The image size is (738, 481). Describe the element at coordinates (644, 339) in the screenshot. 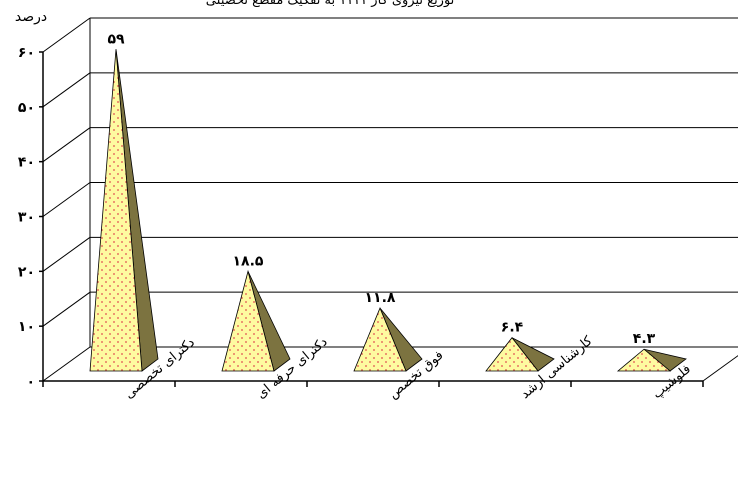

I see `data-label: ۴.۳` at that location.